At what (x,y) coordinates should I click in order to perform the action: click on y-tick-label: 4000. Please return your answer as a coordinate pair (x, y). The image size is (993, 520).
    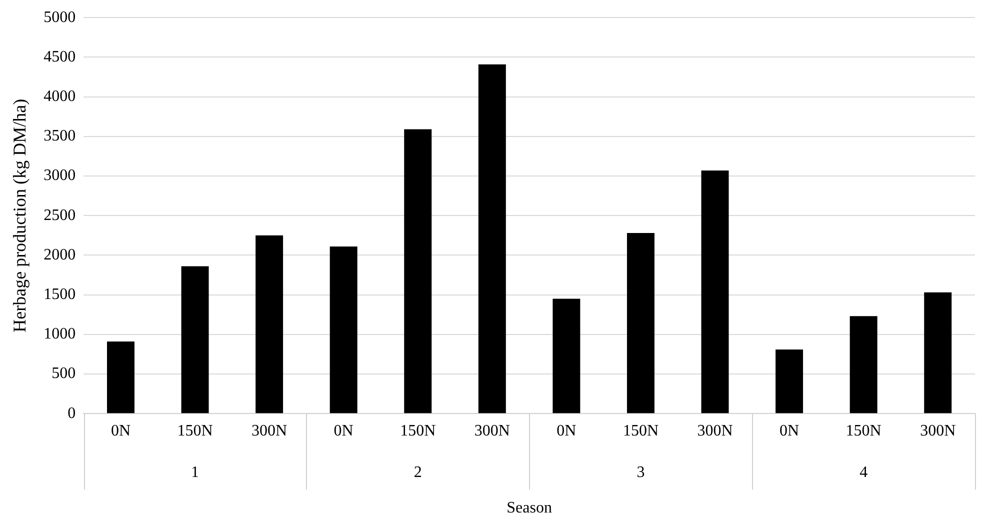
    Looking at the image, I should click on (60, 97).